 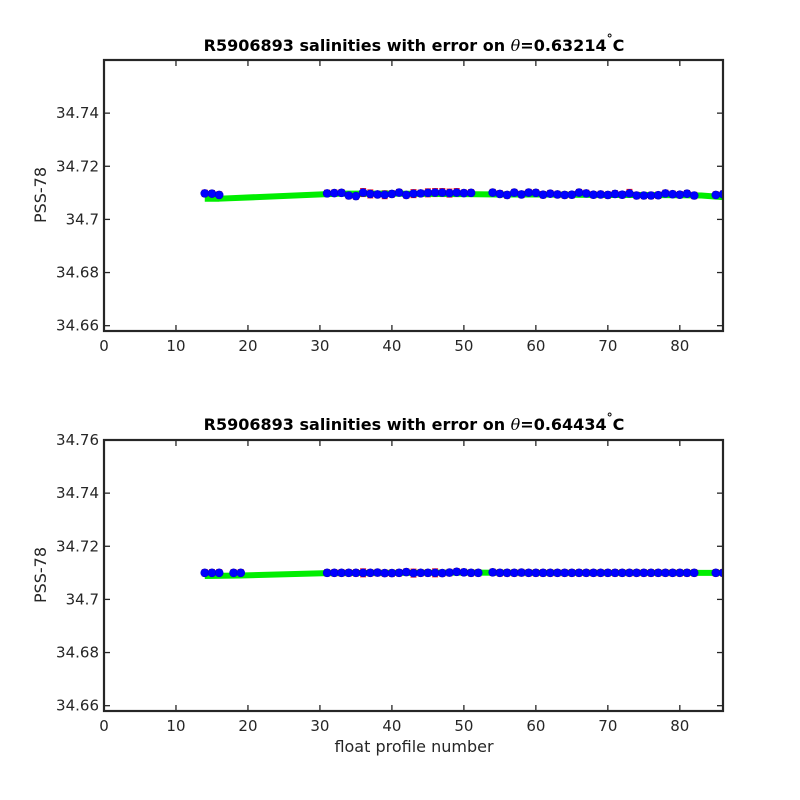 I want to click on x-tick-label: 80, so click(x=679, y=726).